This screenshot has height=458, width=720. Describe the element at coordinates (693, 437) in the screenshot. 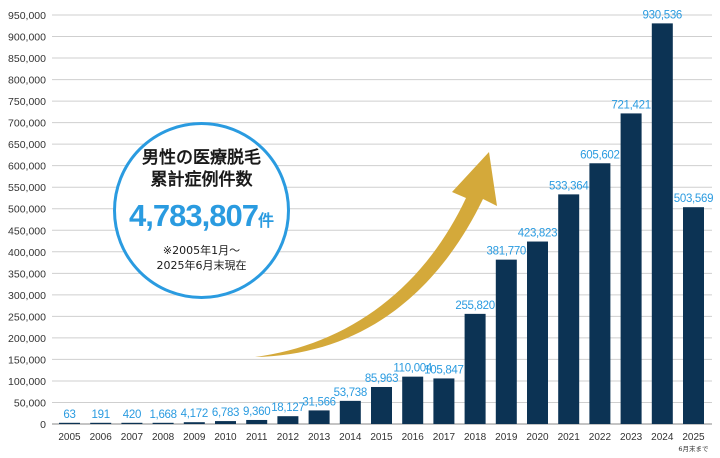

I see `x-tick-label: 2025` at that location.